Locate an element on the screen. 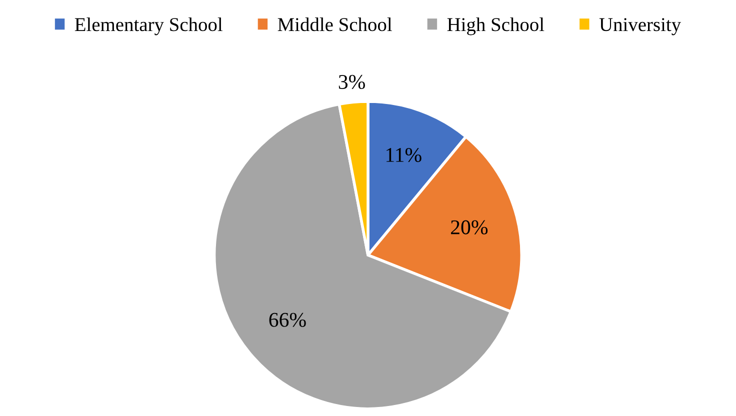 Image resolution: width=736 pixels, height=416 pixels. legend-label: University is located at coordinates (640, 27).